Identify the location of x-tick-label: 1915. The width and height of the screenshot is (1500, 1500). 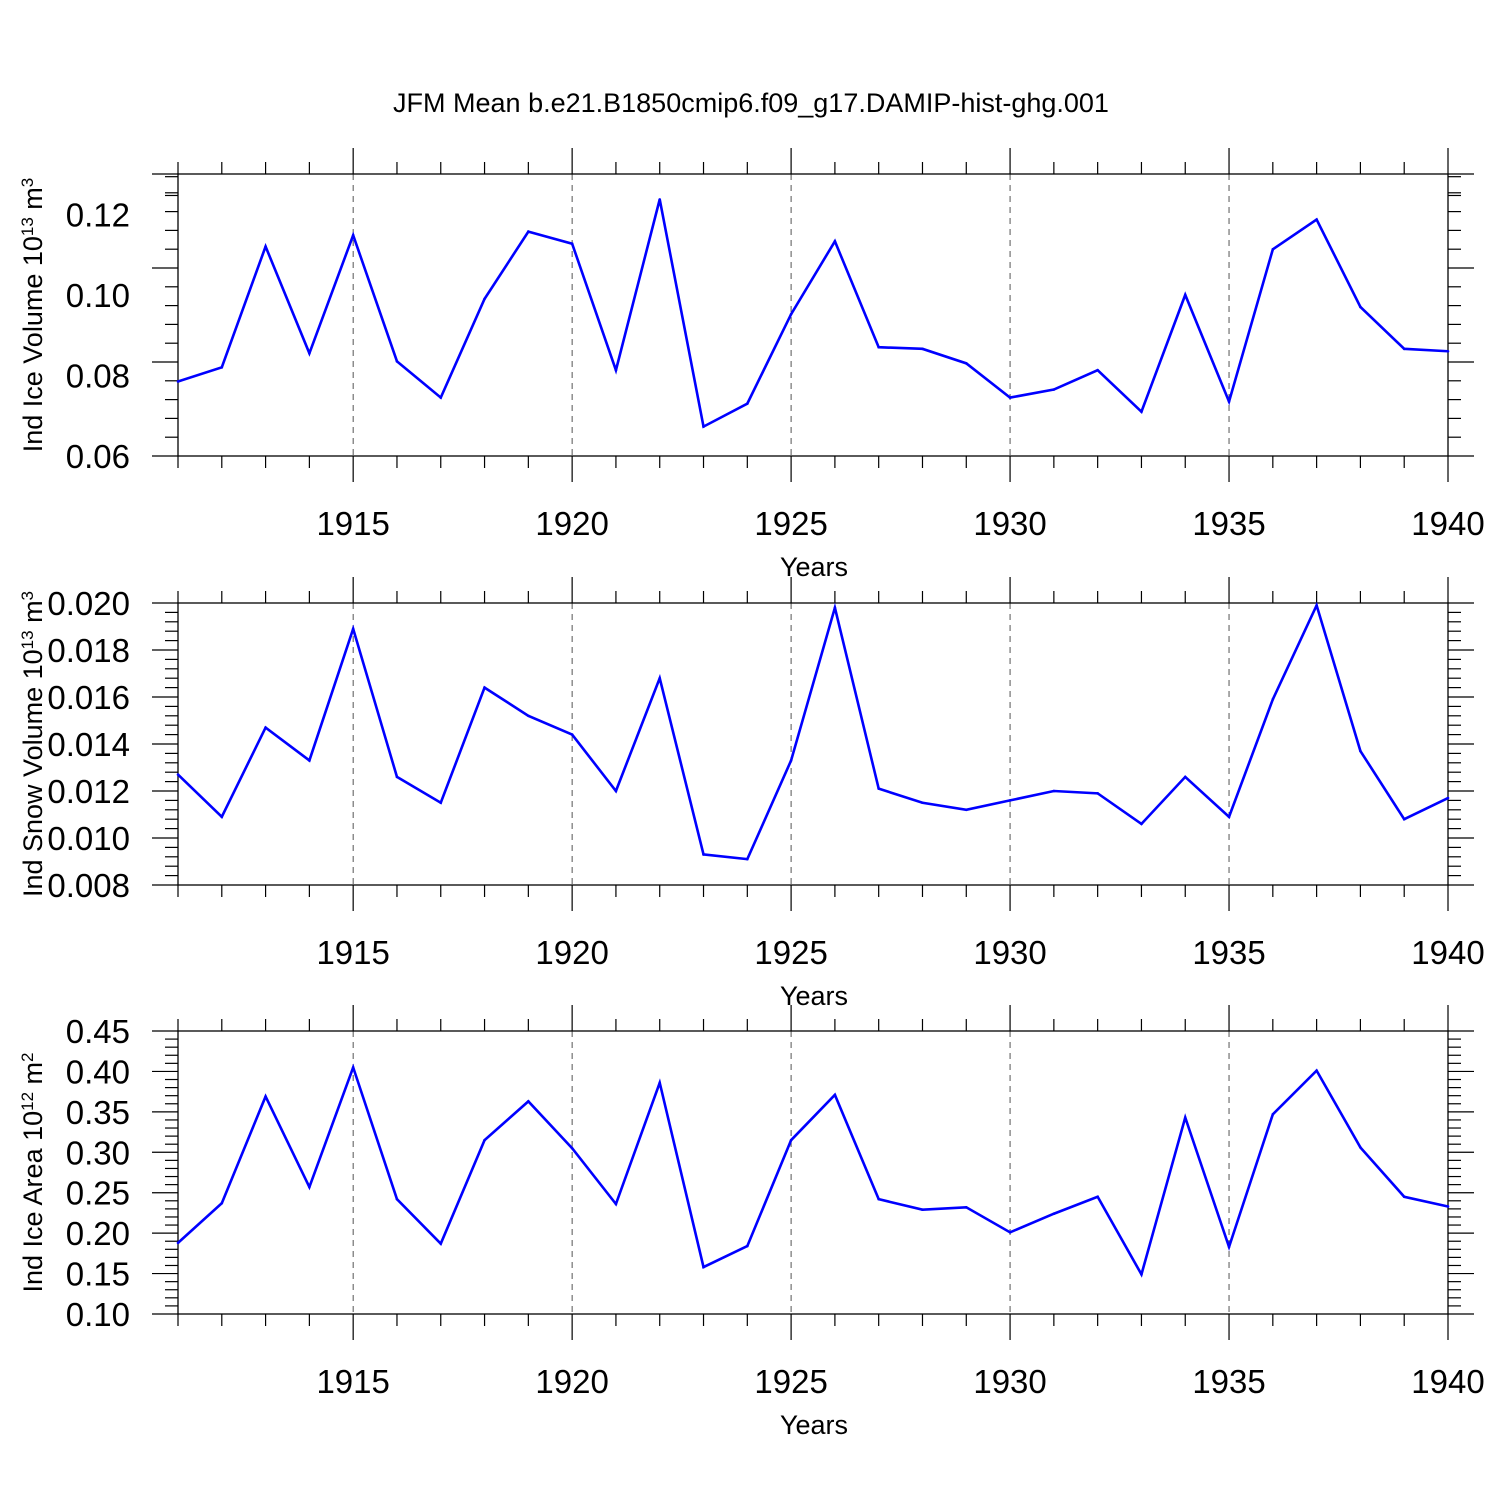
(352, 523).